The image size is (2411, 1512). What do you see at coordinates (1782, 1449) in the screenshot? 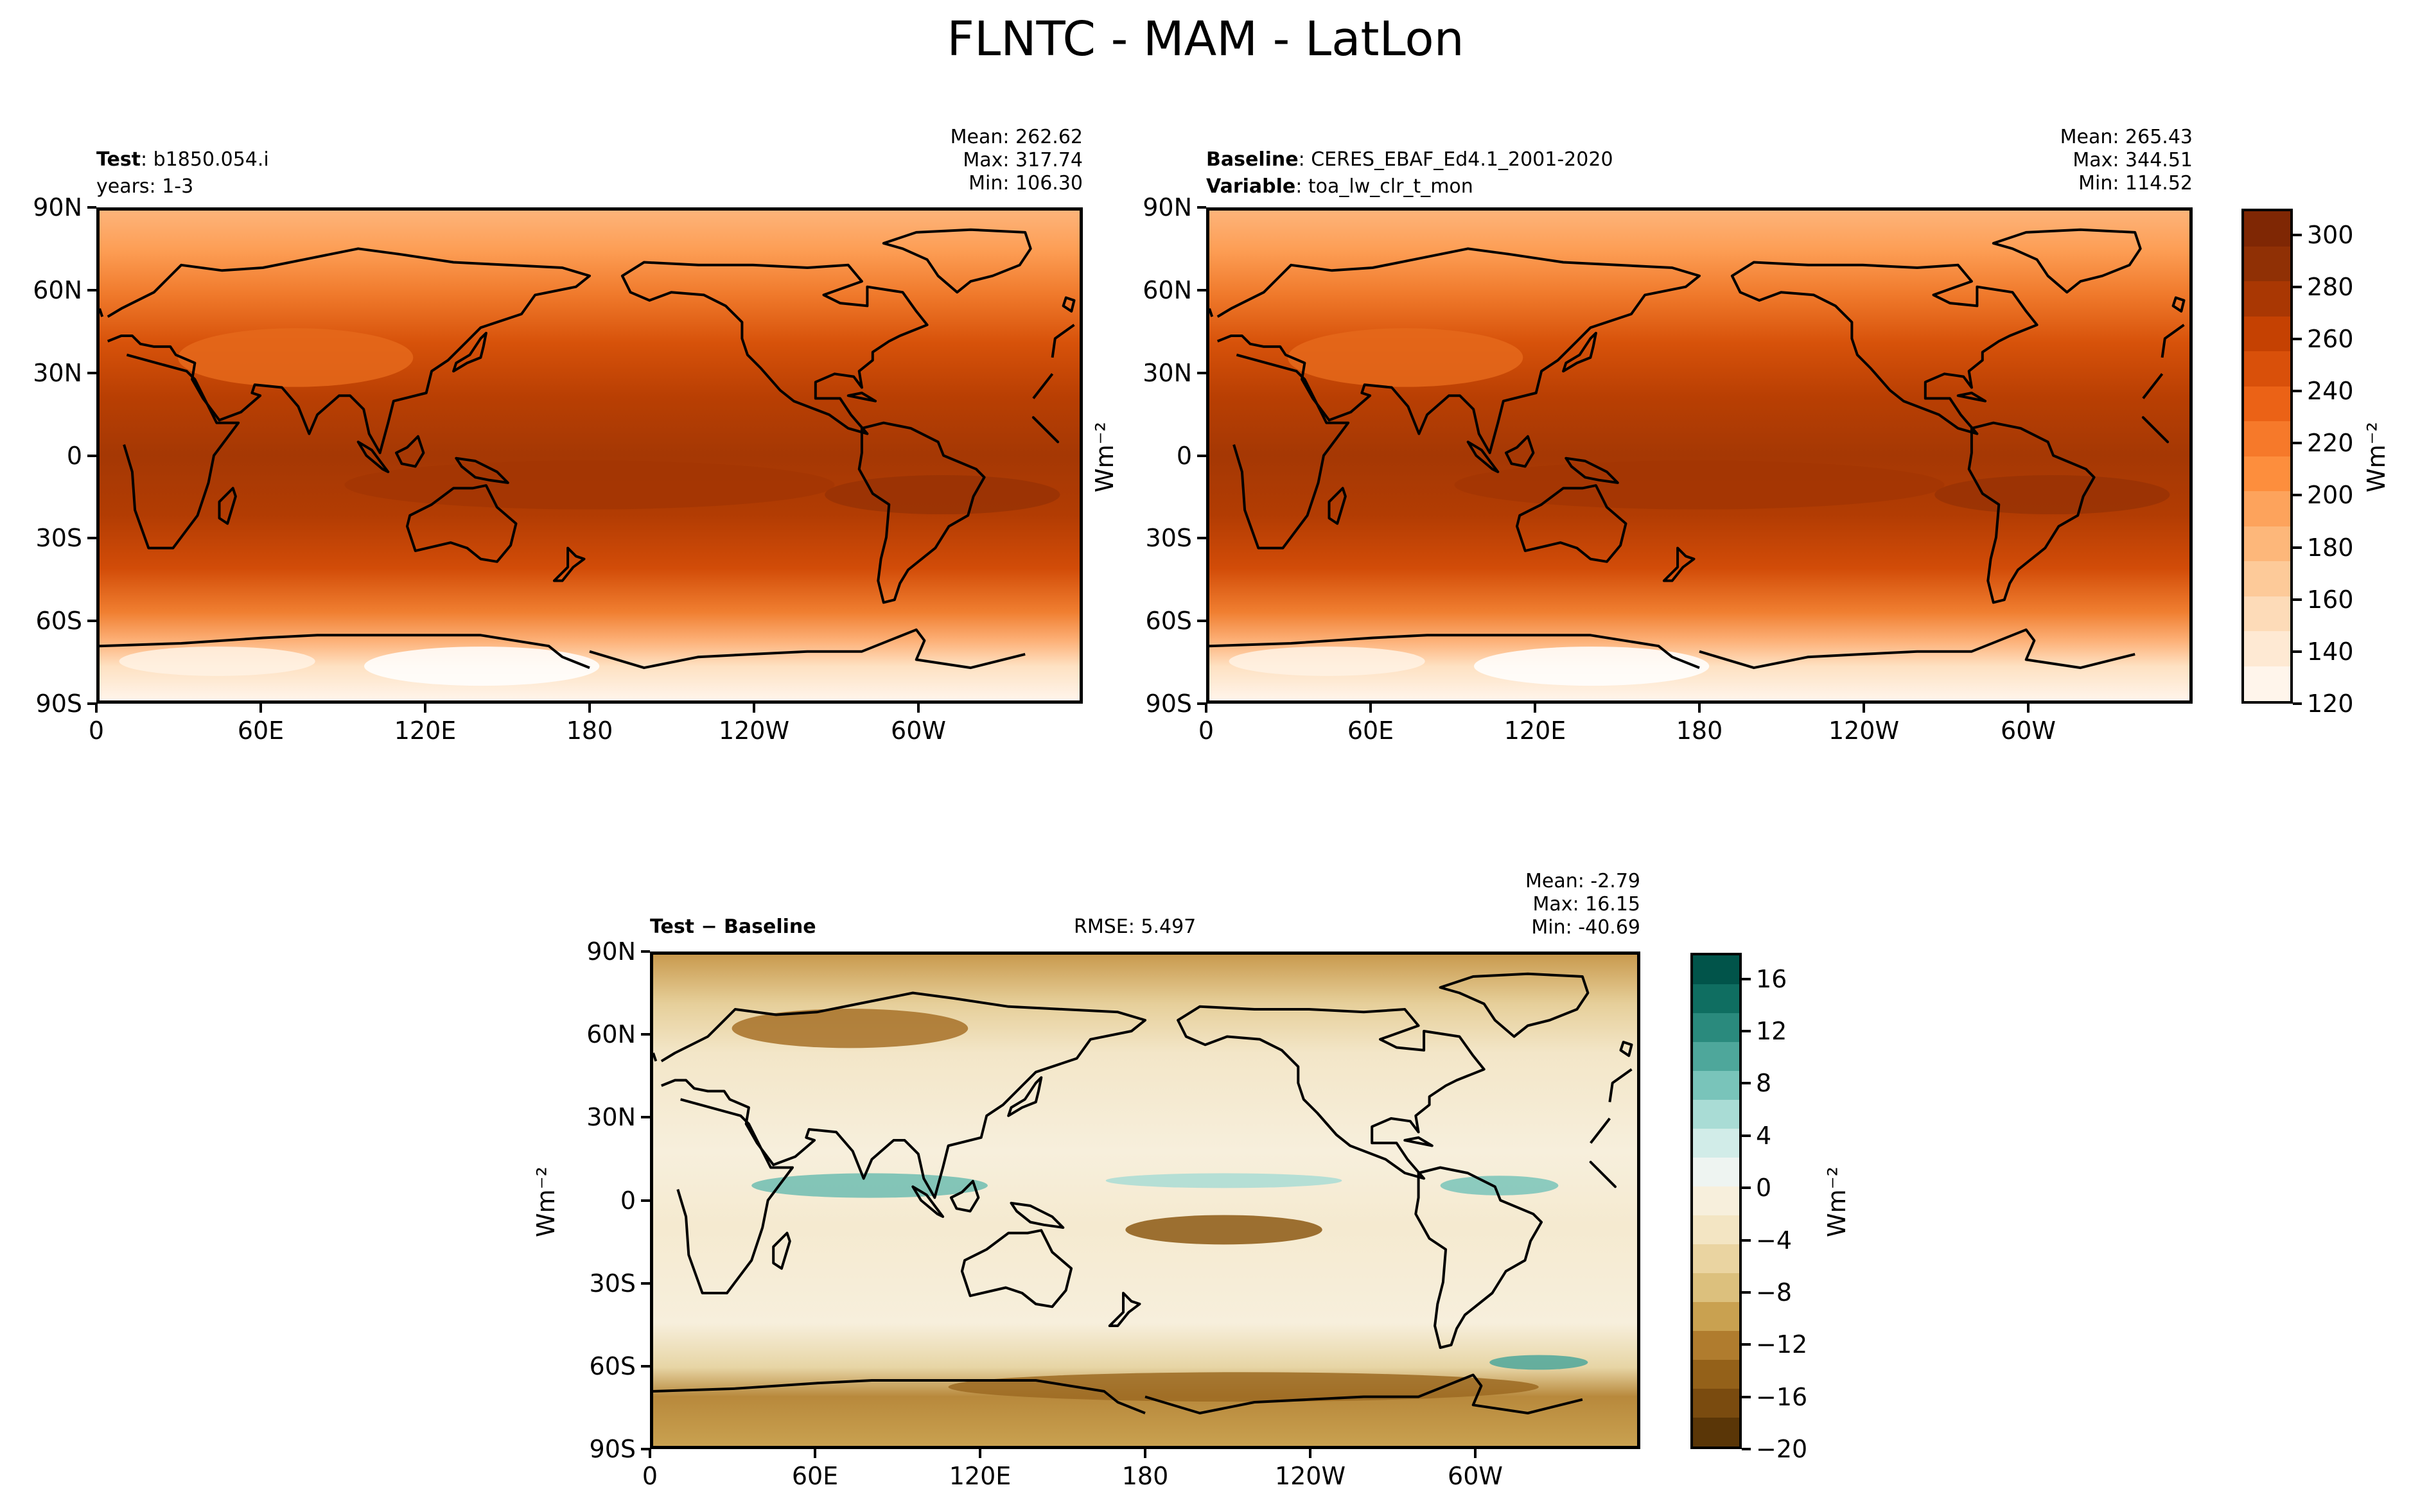
I see `colorbar-tick-label: −20` at bounding box center [1782, 1449].